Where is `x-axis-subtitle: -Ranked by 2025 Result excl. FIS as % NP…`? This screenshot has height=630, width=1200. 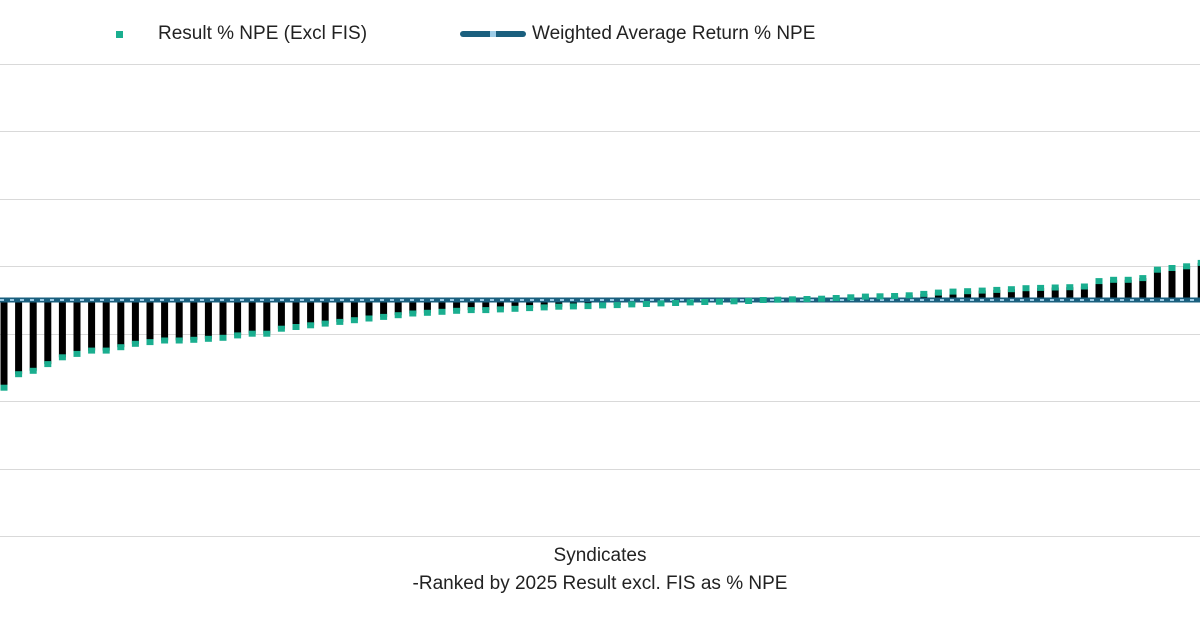 x-axis-subtitle: -Ranked by 2025 Result excl. FIS as % NP… is located at coordinates (600, 583).